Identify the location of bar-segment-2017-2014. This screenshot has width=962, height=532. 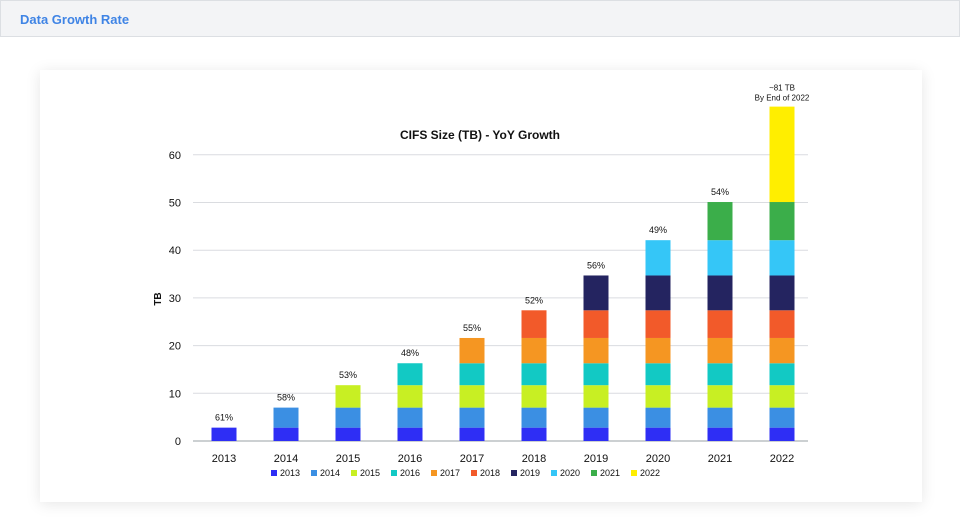
(472, 417).